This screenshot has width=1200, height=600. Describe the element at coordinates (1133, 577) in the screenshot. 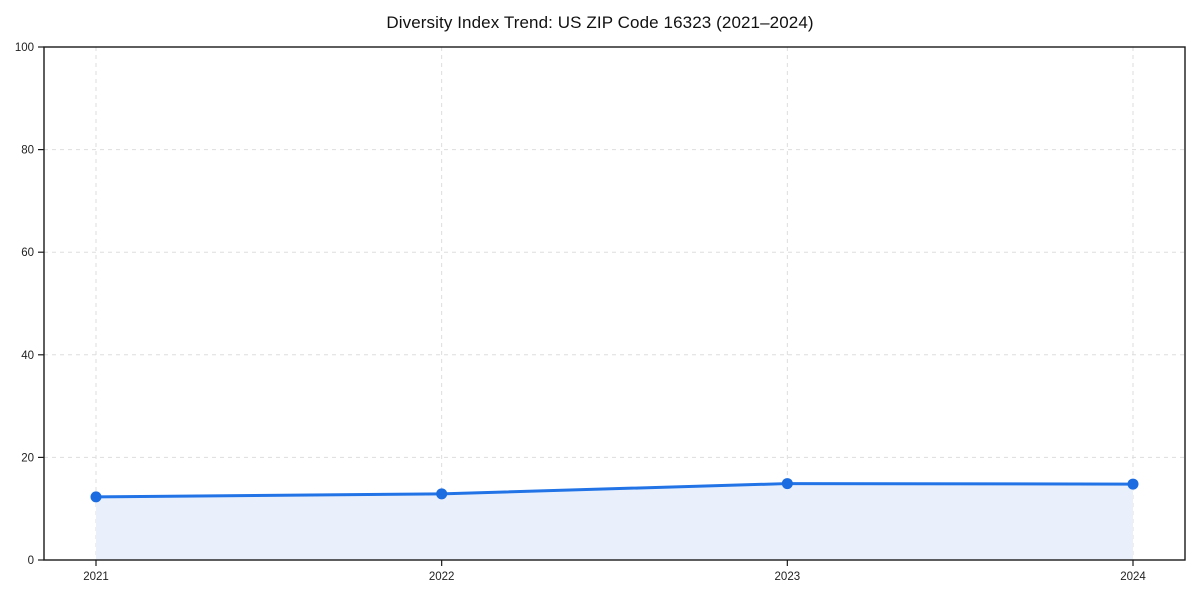

I see `x-tick-label: 2024` at that location.